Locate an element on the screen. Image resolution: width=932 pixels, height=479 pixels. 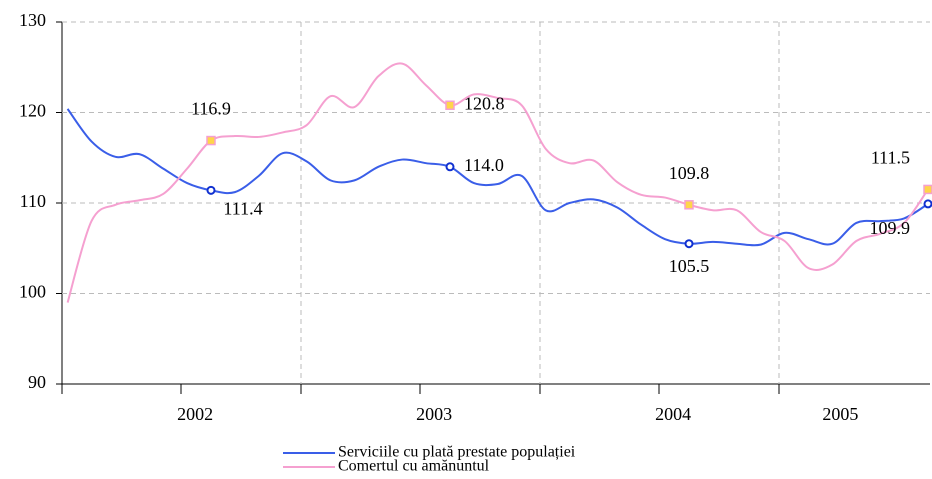
data-label: 111.5 is located at coordinates (890, 158).